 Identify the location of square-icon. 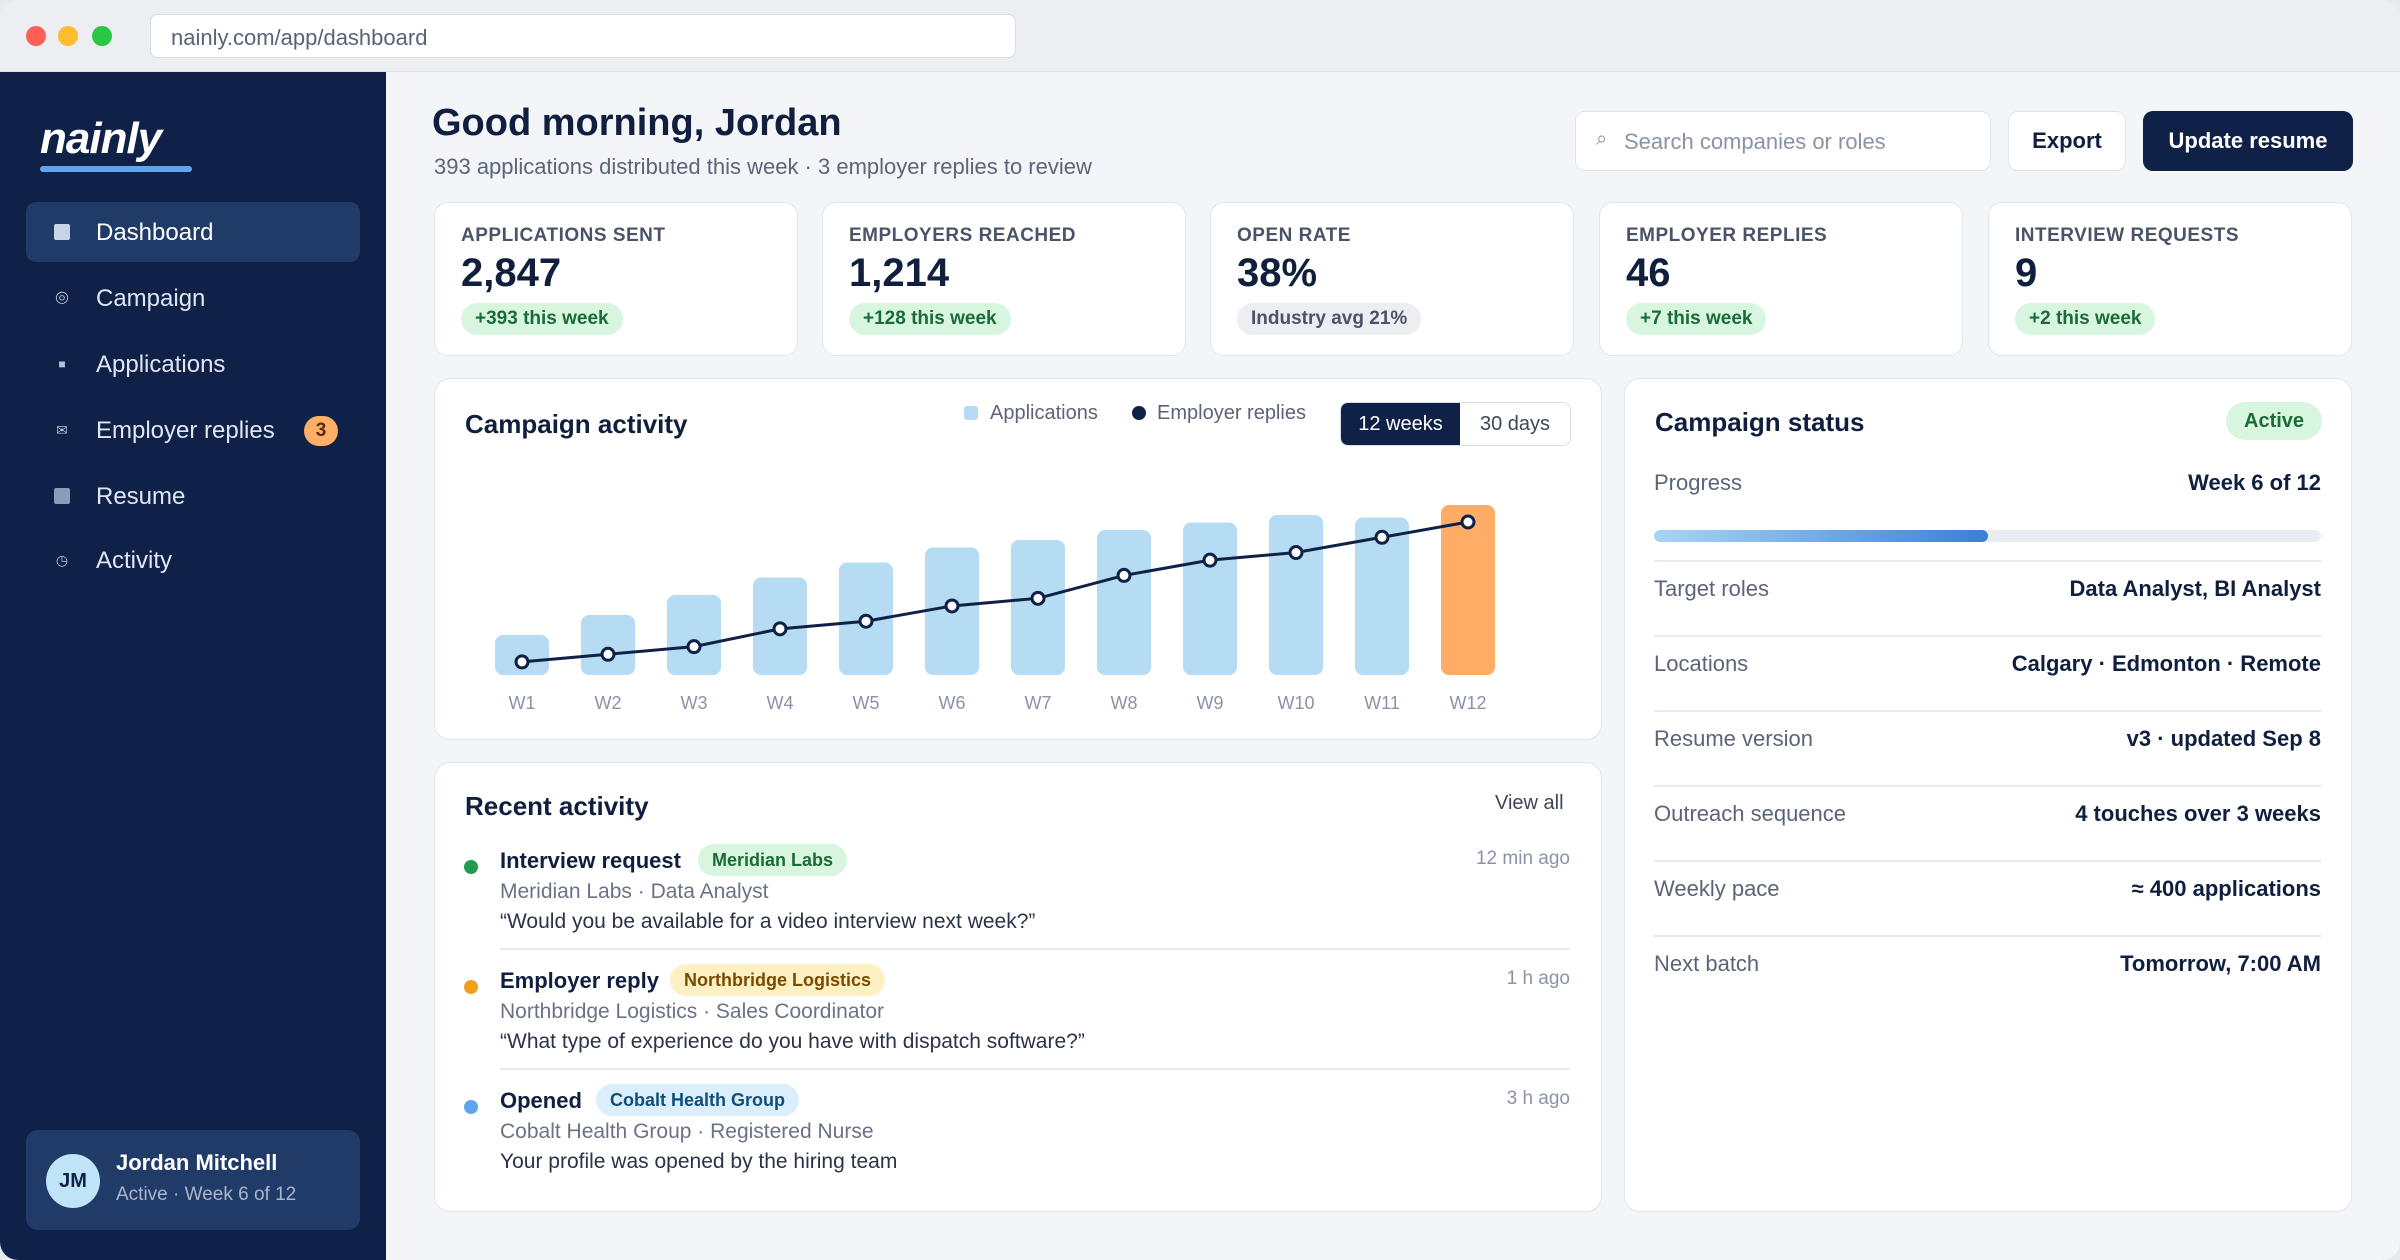
(62, 232).